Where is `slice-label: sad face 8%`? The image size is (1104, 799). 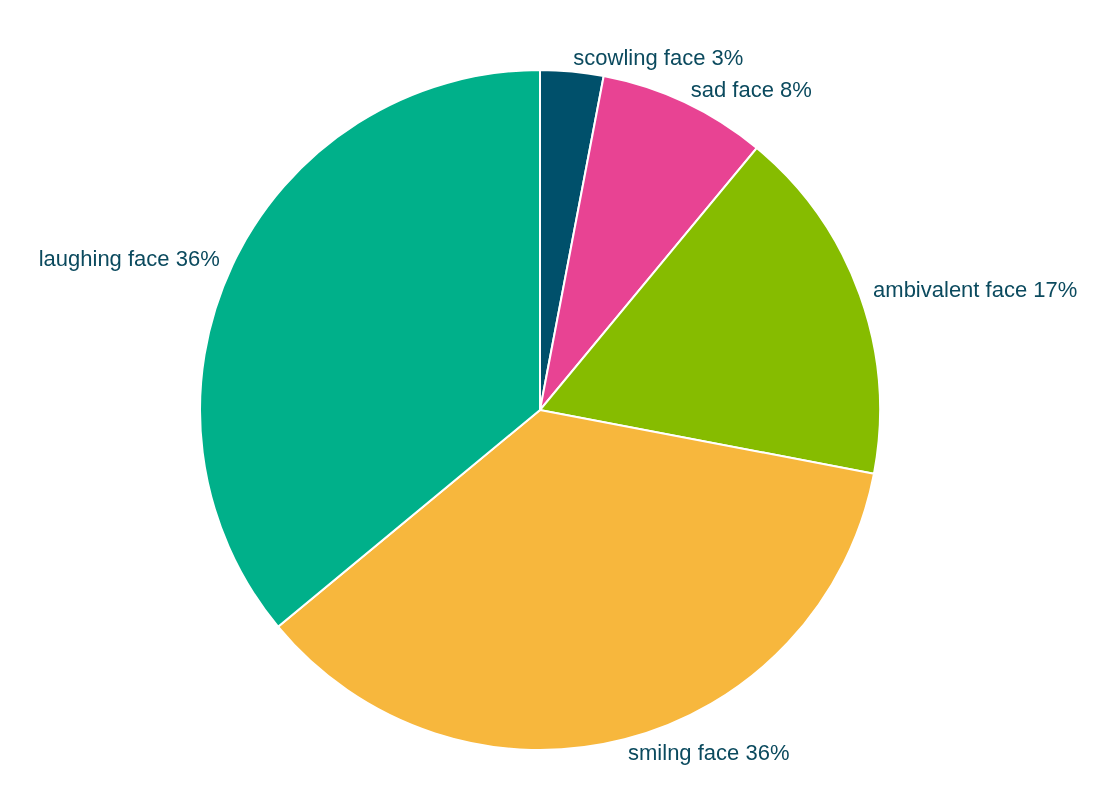
slice-label: sad face 8% is located at coordinates (751, 89).